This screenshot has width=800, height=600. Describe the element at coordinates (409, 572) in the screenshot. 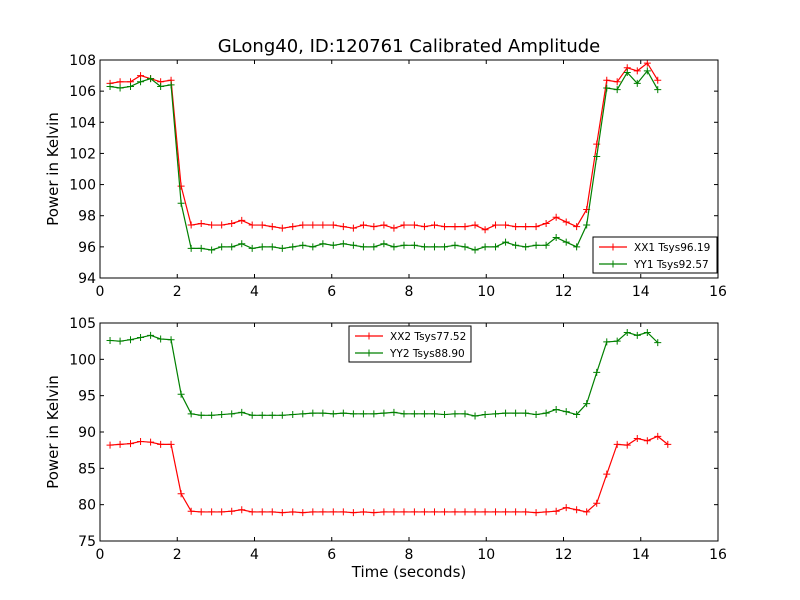

I see `p1-x-axis-label: Time (seconds)` at that location.